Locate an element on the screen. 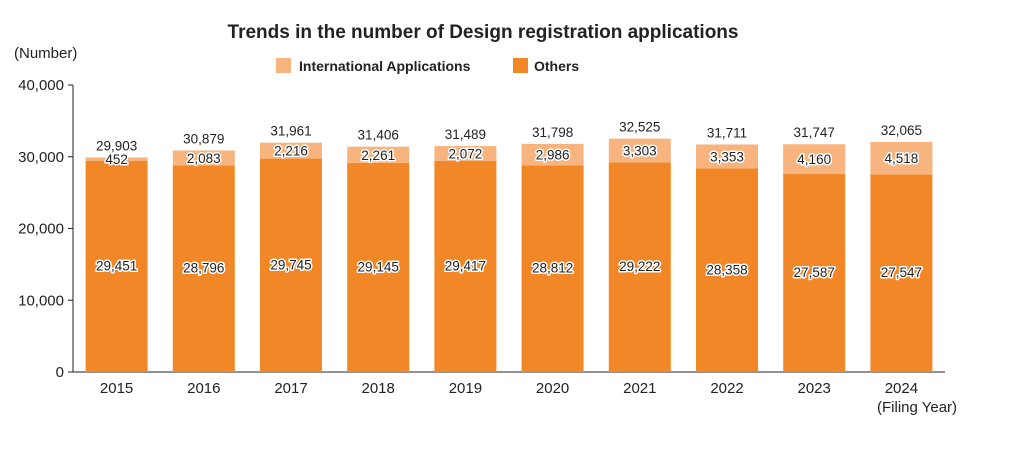 This screenshot has height=466, width=1030. bar-international-2022 is located at coordinates (727, 156).